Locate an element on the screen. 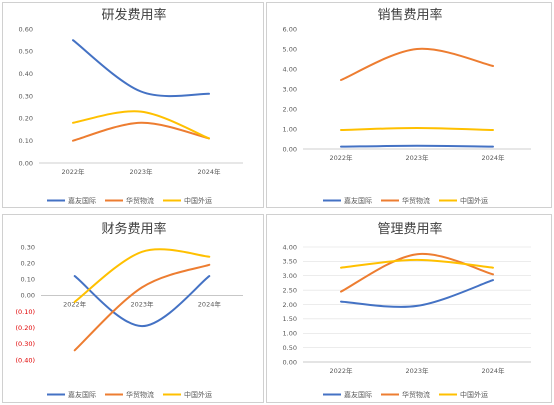 This screenshot has height=405, width=554. y-tick-label: (0.40) is located at coordinates (25, 360).